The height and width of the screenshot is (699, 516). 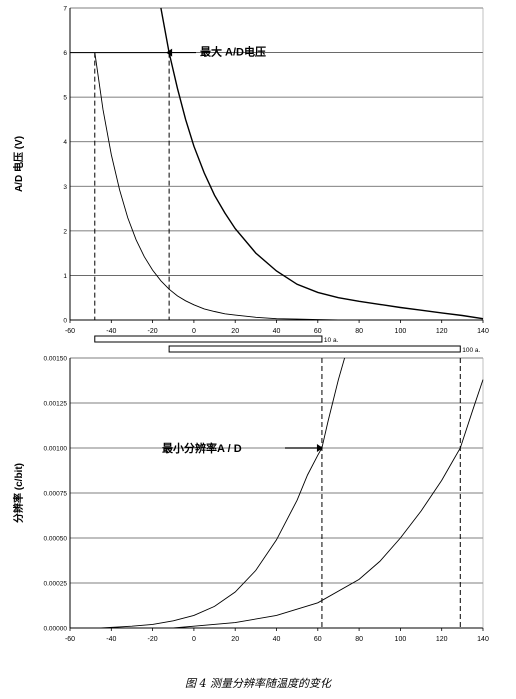 What do you see at coordinates (65, 231) in the screenshot?
I see `y-tick-label: 2` at bounding box center [65, 231].